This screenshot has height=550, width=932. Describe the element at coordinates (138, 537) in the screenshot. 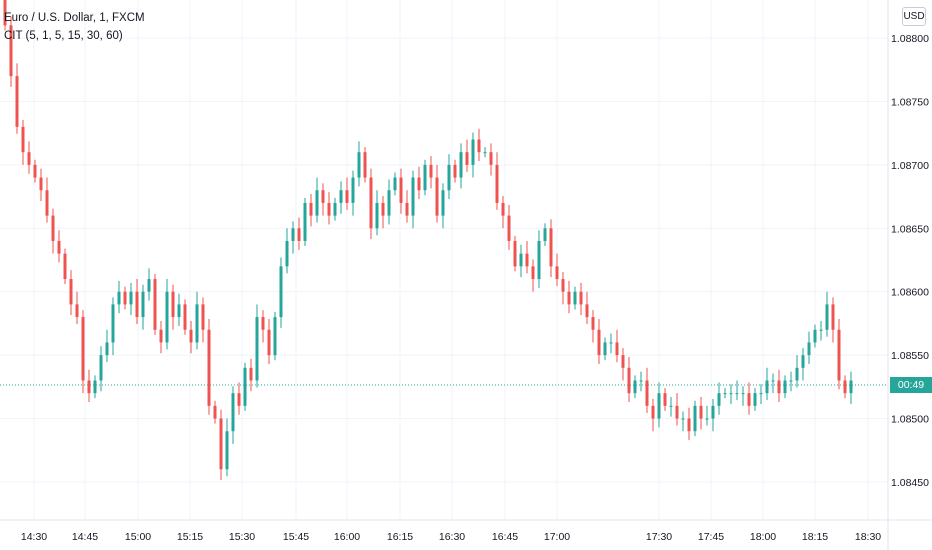

I see `x-tick-label: 15:00` at that location.